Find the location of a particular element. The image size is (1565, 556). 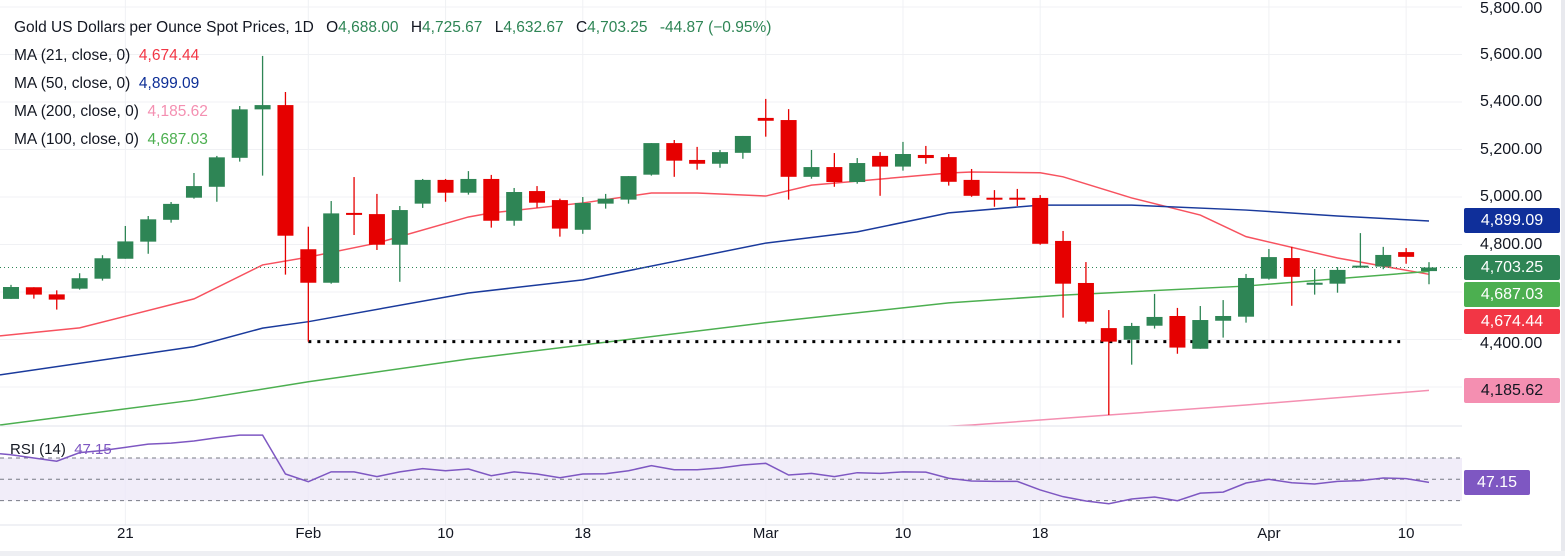

rsi-legend: RSI (14) 47.15 is located at coordinates (61, 449).